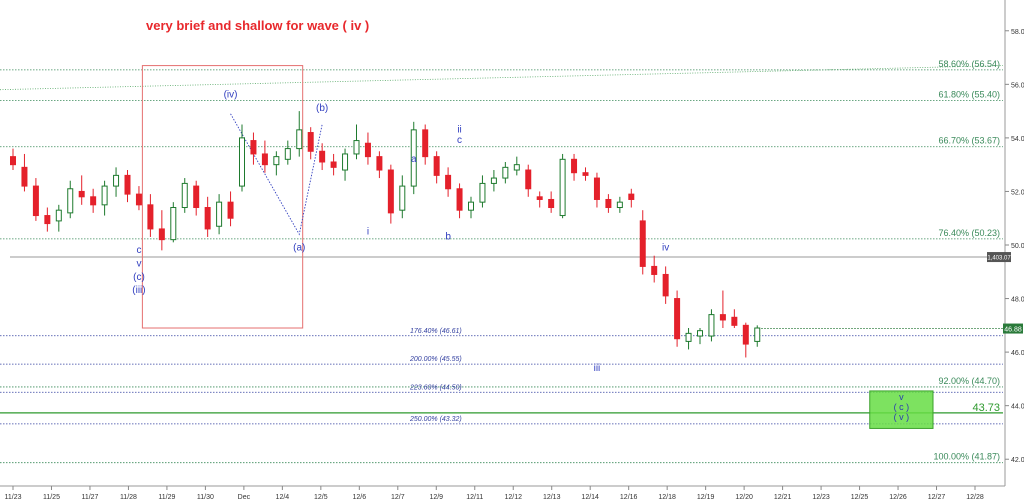 The width and height of the screenshot is (1024, 504). What do you see at coordinates (1017, 192) in the screenshot?
I see `y-tick-label: 52.00` at bounding box center [1017, 192].